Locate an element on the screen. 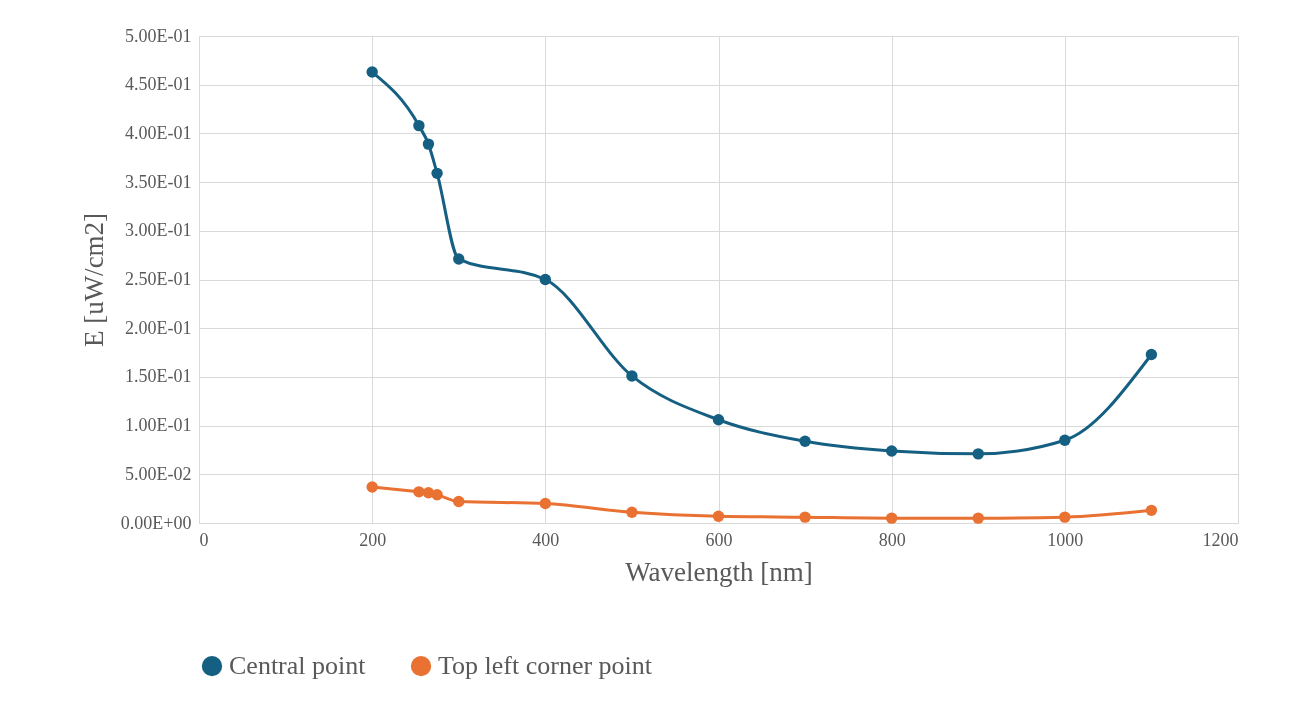 The image size is (1290, 707). x-tick-label: 600 is located at coordinates (719, 539).